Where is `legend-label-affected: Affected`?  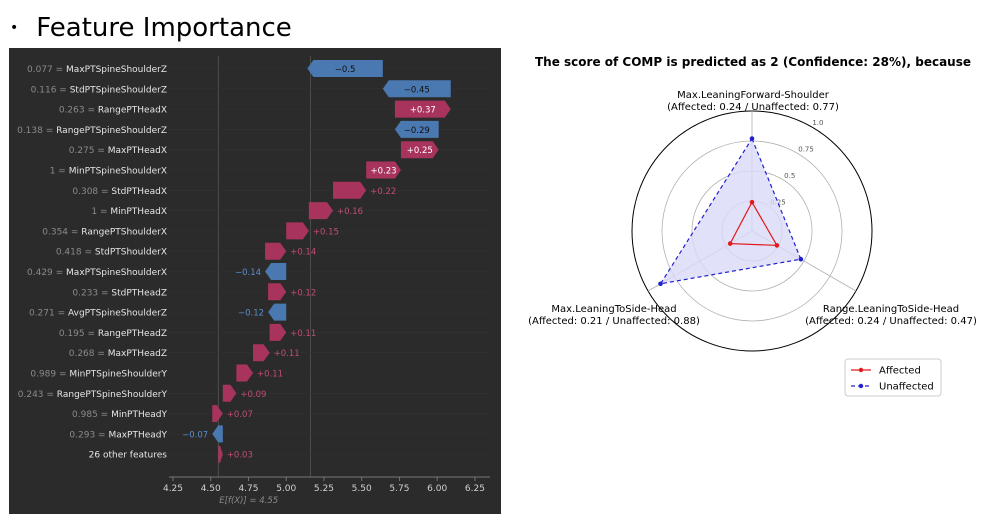 legend-label-affected: Affected is located at coordinates (900, 371).